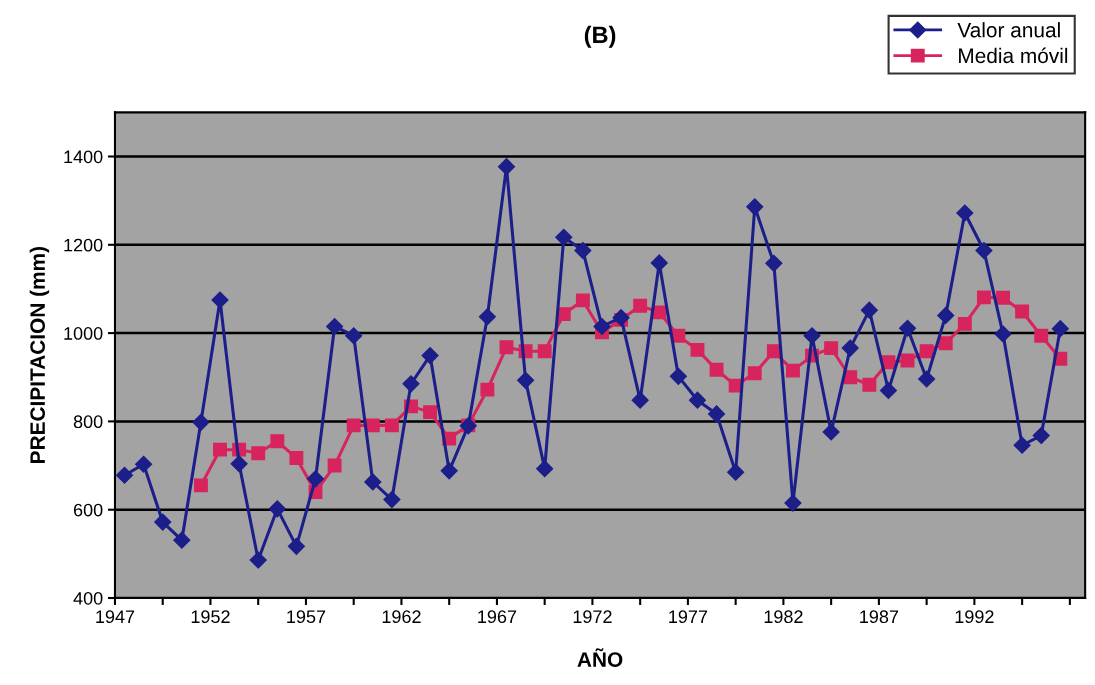  What do you see at coordinates (783, 617) in the screenshot?
I see `x-tick-label: 1982` at bounding box center [783, 617].